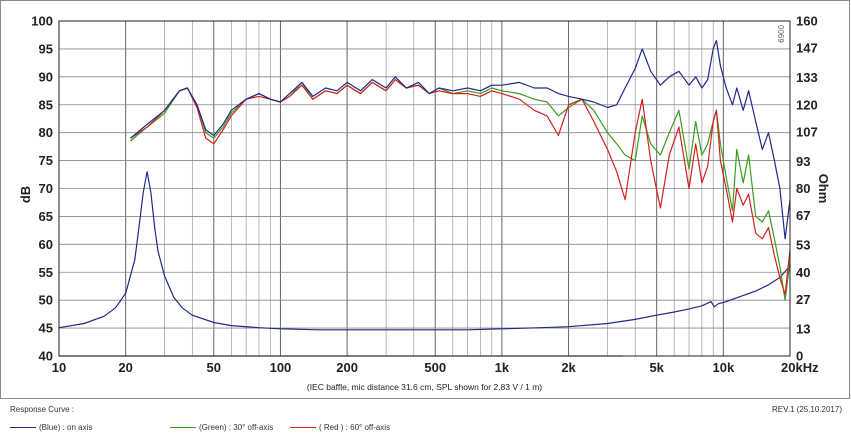 This screenshot has height=439, width=851. Describe the element at coordinates (46, 216) in the screenshot. I see `y-tick-label: 65` at that location.